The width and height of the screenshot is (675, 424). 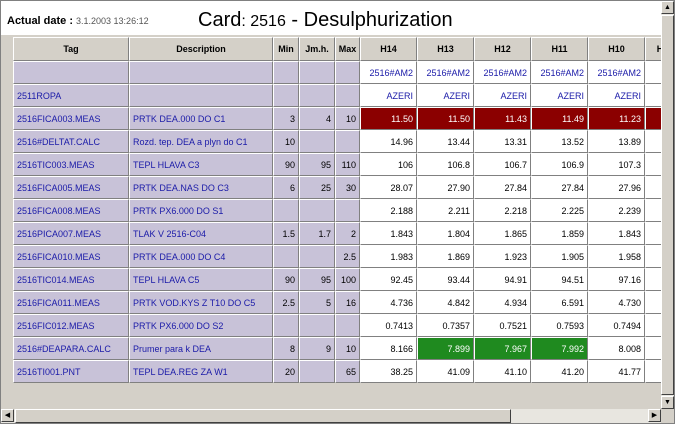 What do you see at coordinates (445, 371) in the screenshot?
I see `value-cell: 41.09` at bounding box center [445, 371].